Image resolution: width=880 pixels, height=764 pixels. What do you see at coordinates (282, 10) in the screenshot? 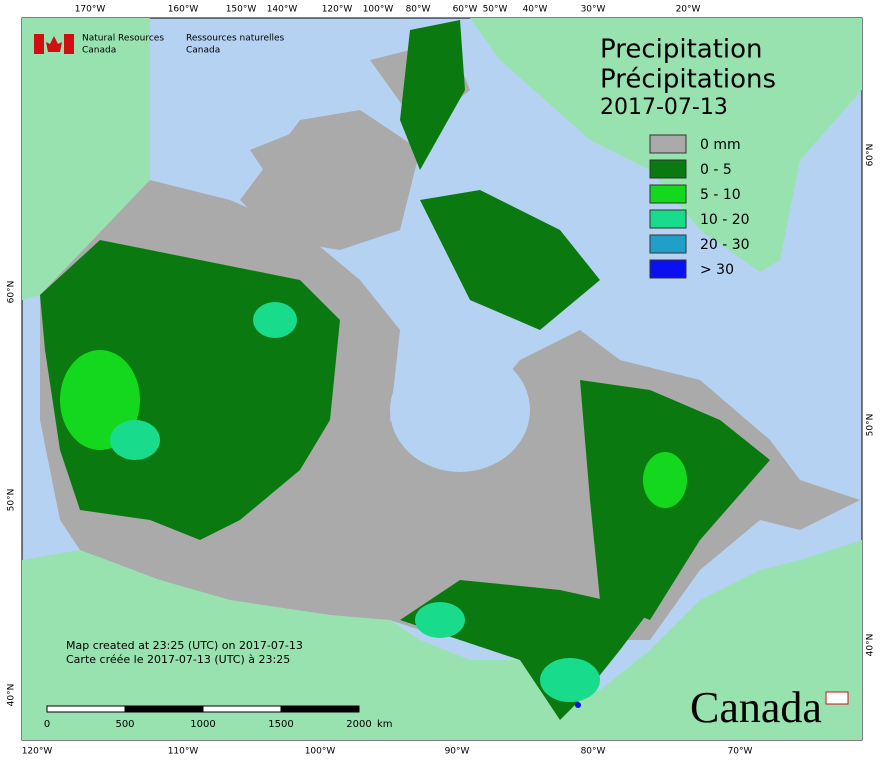
I see `longitude-label: 140°W` at bounding box center [282, 10].